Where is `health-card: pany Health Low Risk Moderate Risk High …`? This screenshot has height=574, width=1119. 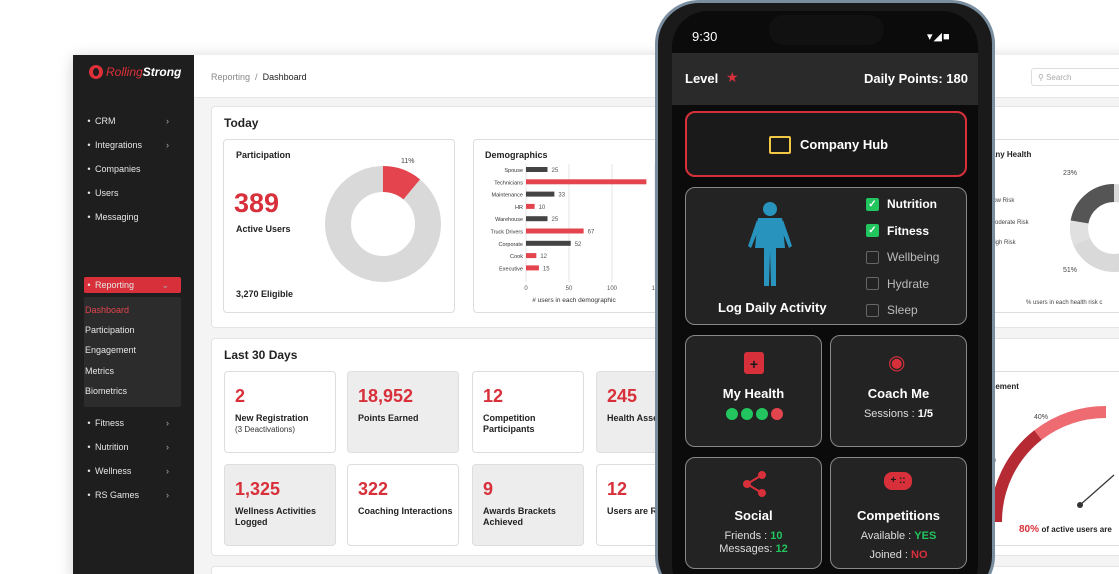 health-card: pany Health Low Risk Moderate Risk High … is located at coordinates (1051, 226).